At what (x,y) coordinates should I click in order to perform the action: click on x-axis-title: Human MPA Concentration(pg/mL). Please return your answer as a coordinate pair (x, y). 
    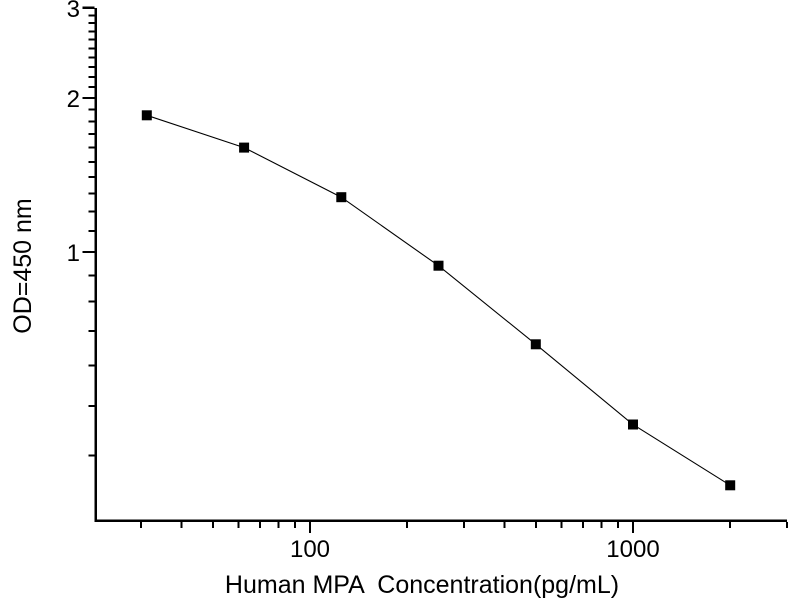
    Looking at the image, I should click on (422, 585).